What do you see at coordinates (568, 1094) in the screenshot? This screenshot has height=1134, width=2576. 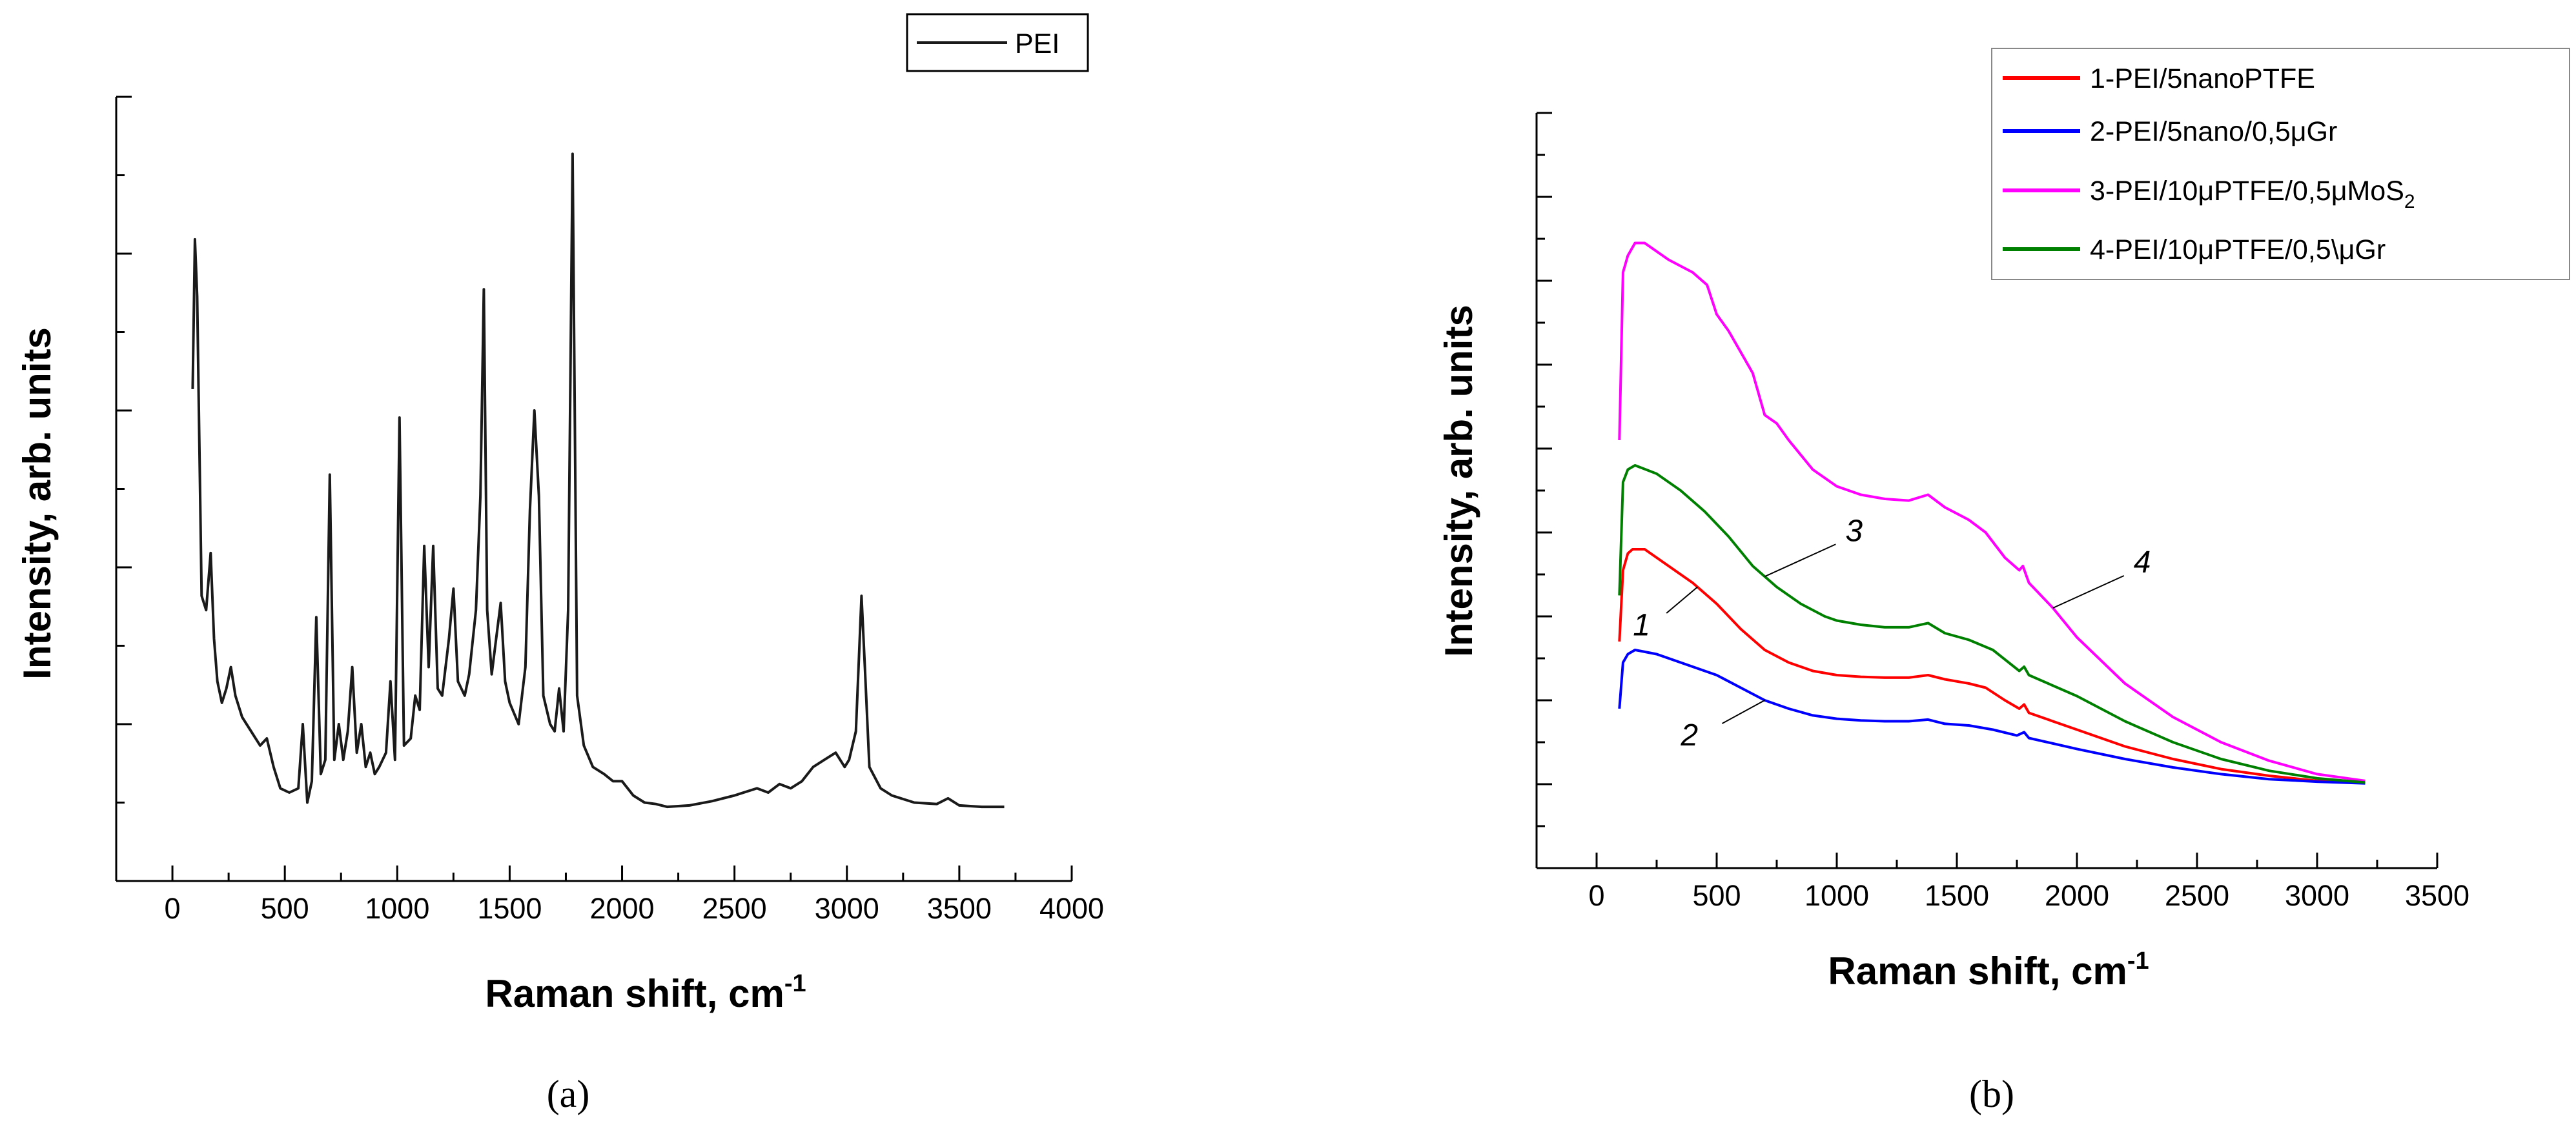 I see `panel-a-label: (a)` at bounding box center [568, 1094].